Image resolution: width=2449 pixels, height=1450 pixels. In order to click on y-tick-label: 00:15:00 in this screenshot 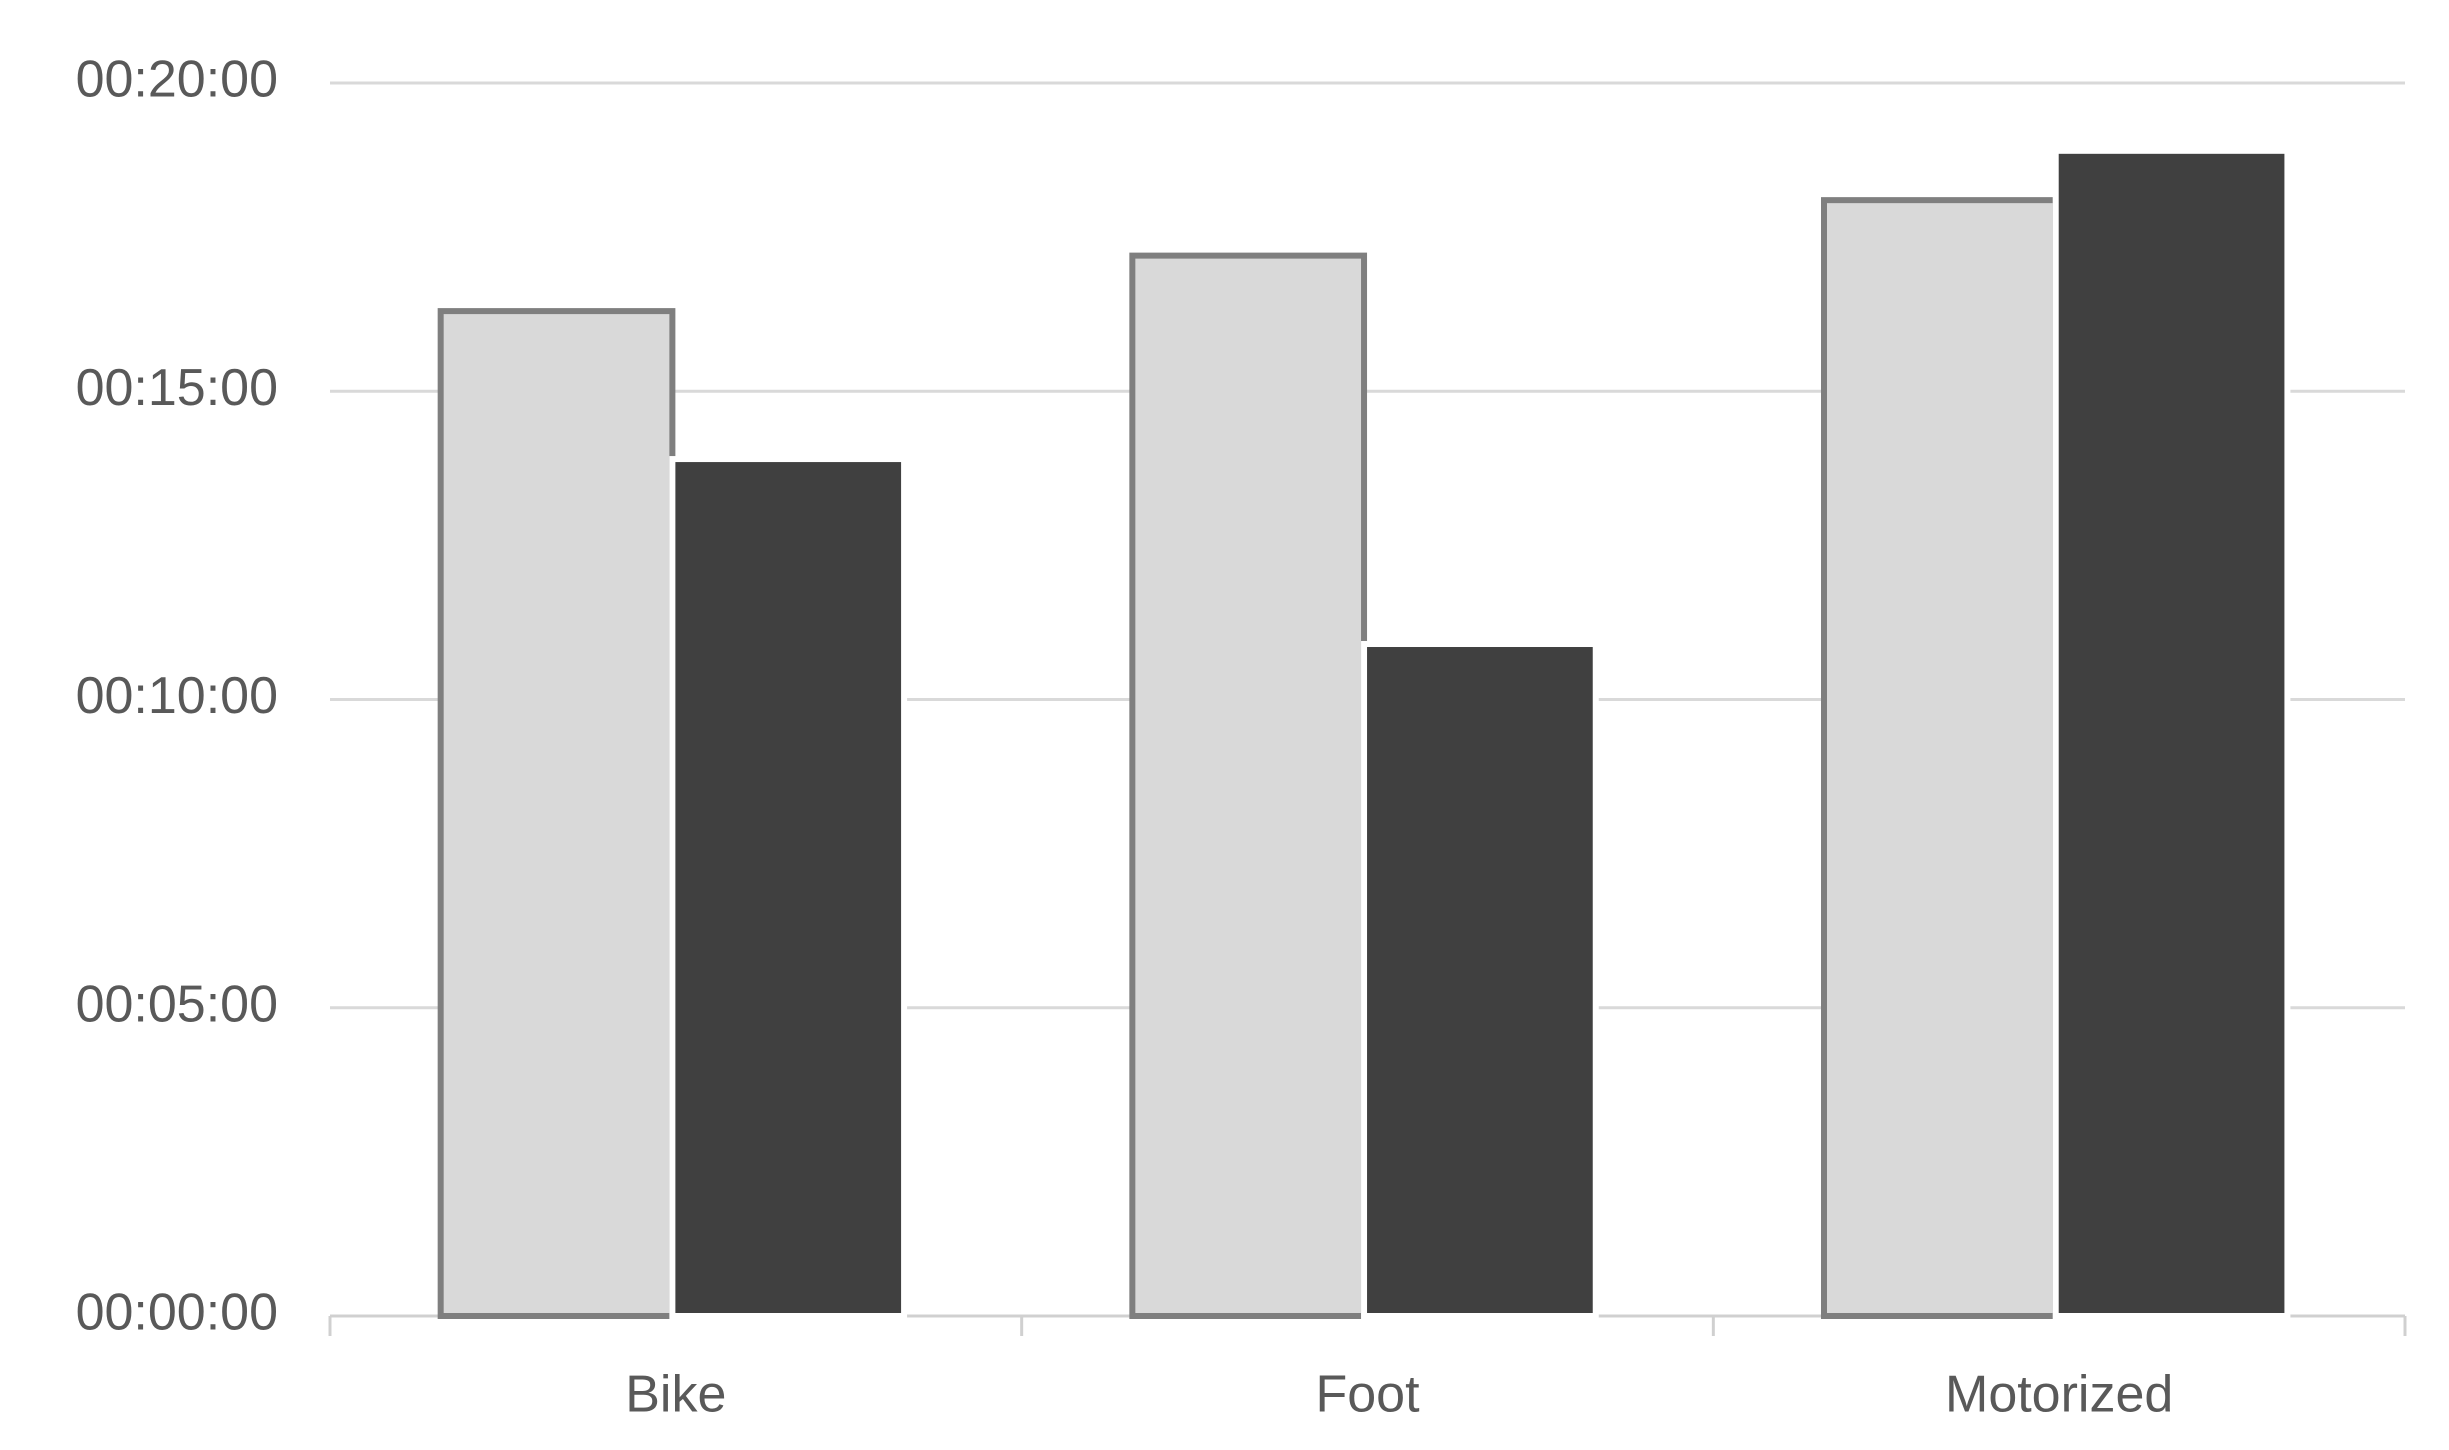, I will do `click(177, 388)`.